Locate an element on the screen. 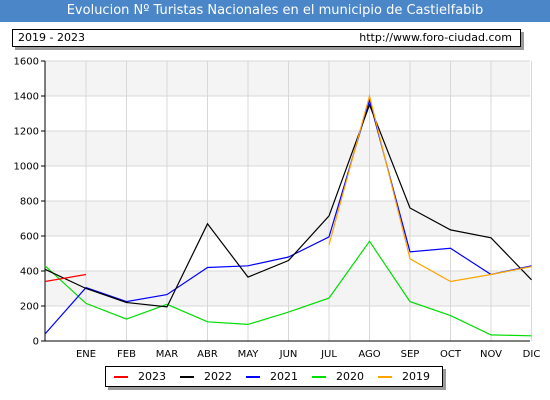 This screenshot has height=400, width=550. legend: 2023 2022 2021 2020 2019 is located at coordinates (274, 376).